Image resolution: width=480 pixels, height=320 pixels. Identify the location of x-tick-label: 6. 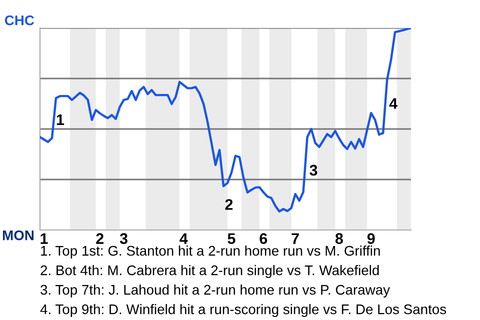
(264, 238).